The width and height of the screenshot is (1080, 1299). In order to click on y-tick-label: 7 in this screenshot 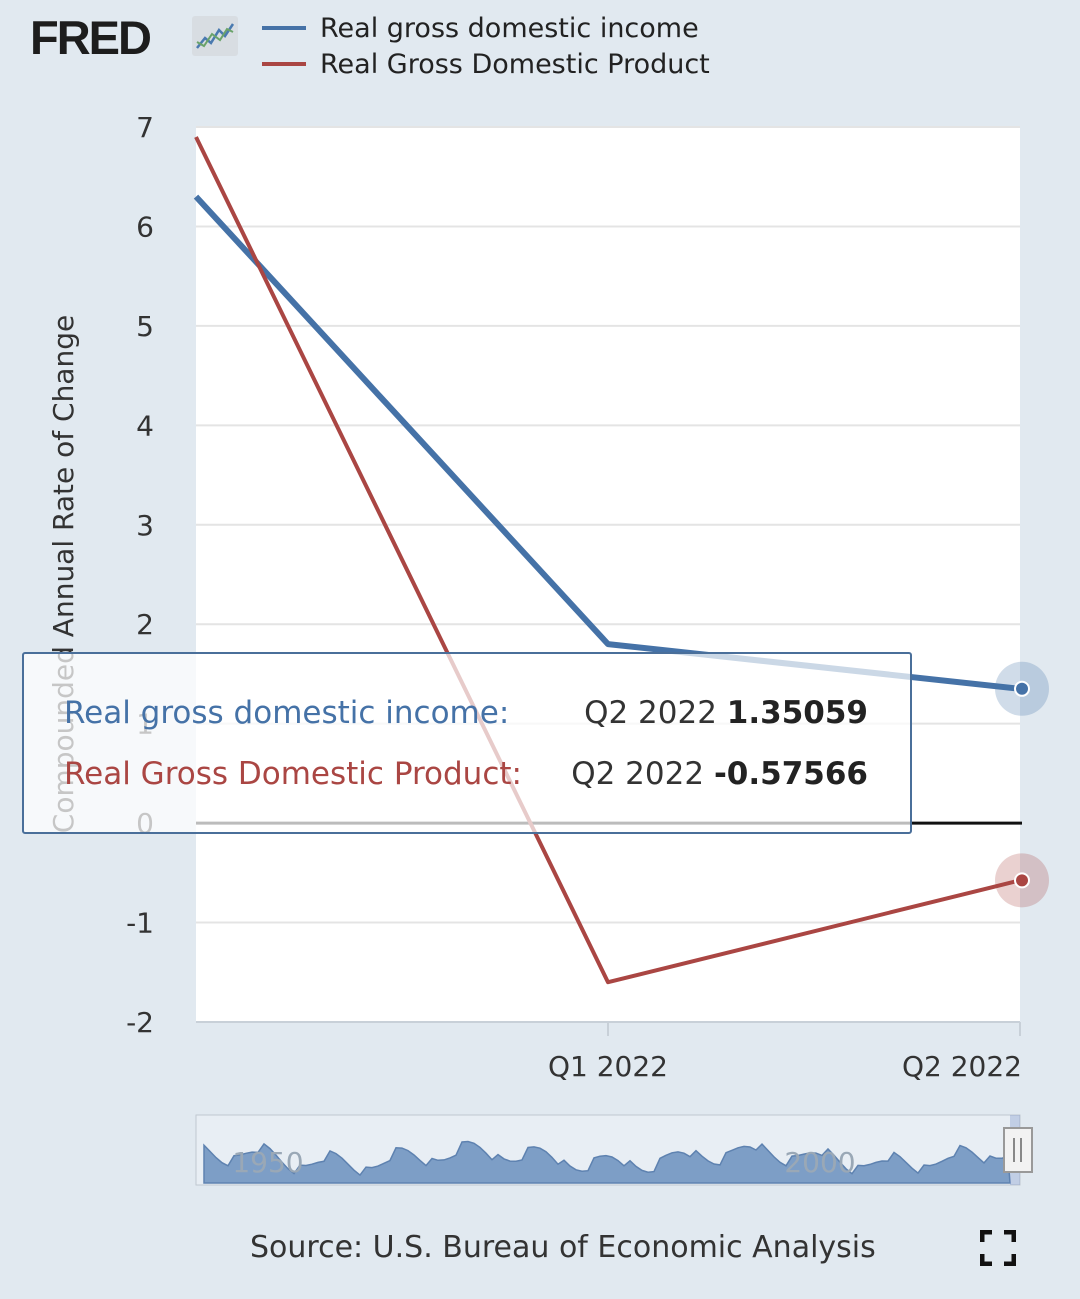, I will do `click(145, 127)`.